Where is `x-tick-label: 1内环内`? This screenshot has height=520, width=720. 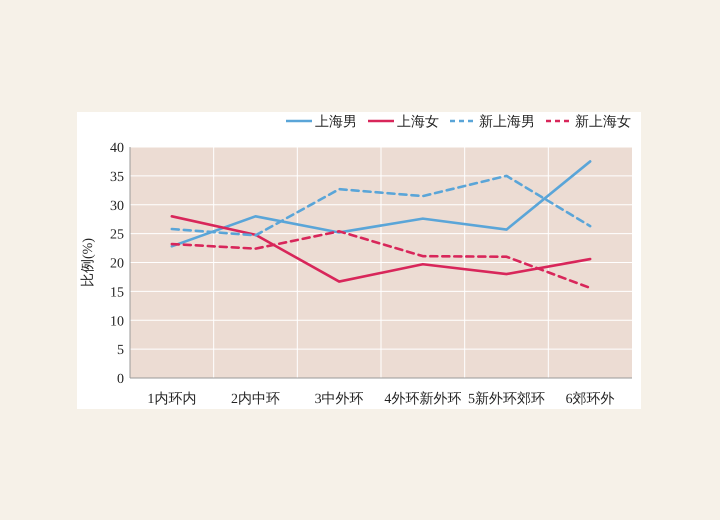 x-tick-label: 1内环内 is located at coordinates (171, 399).